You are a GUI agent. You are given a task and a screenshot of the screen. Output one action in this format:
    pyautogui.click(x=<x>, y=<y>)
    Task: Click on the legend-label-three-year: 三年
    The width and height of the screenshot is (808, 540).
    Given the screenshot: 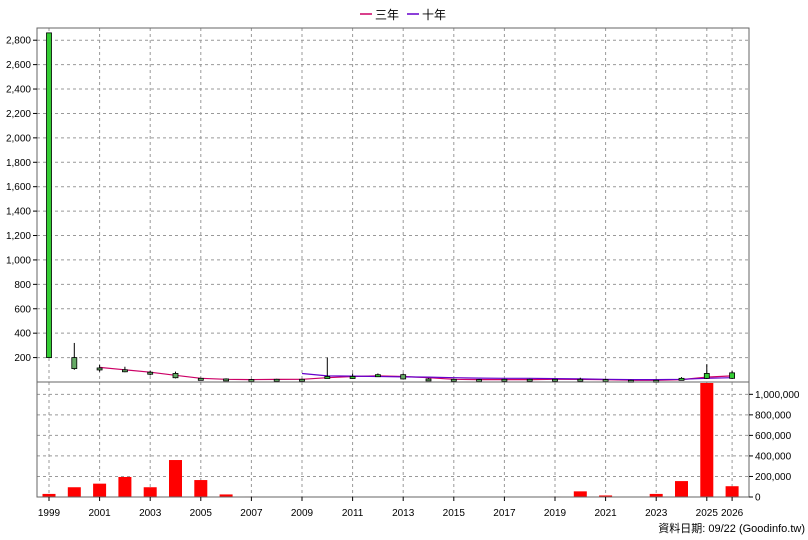 What is the action you would take?
    pyautogui.click(x=387, y=15)
    